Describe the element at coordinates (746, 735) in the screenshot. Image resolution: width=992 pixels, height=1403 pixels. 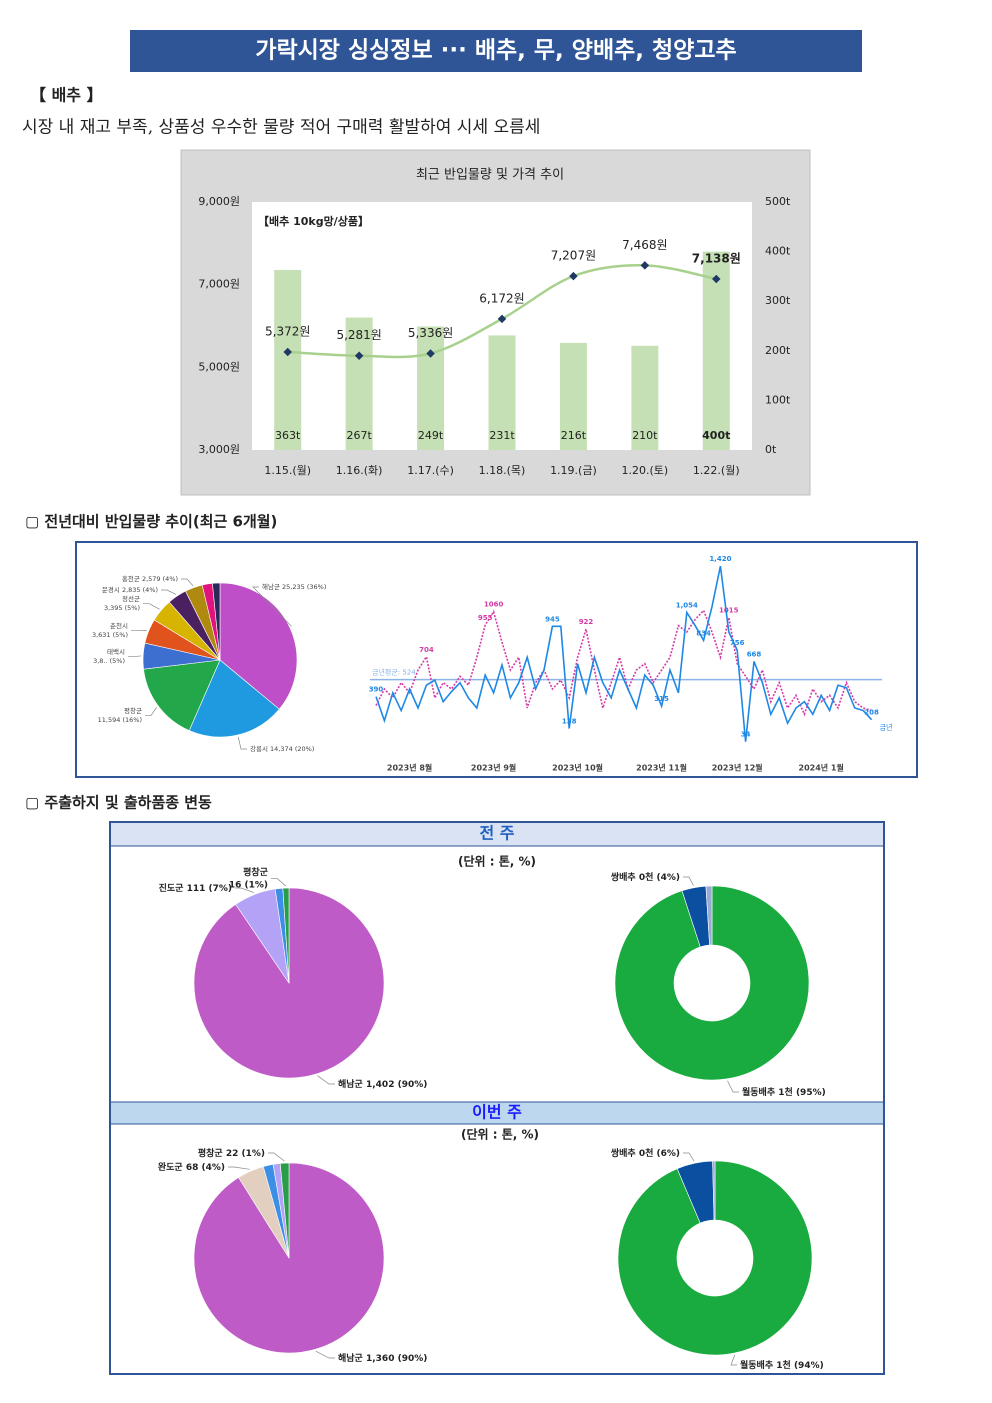
I see `point-label: 34` at that location.